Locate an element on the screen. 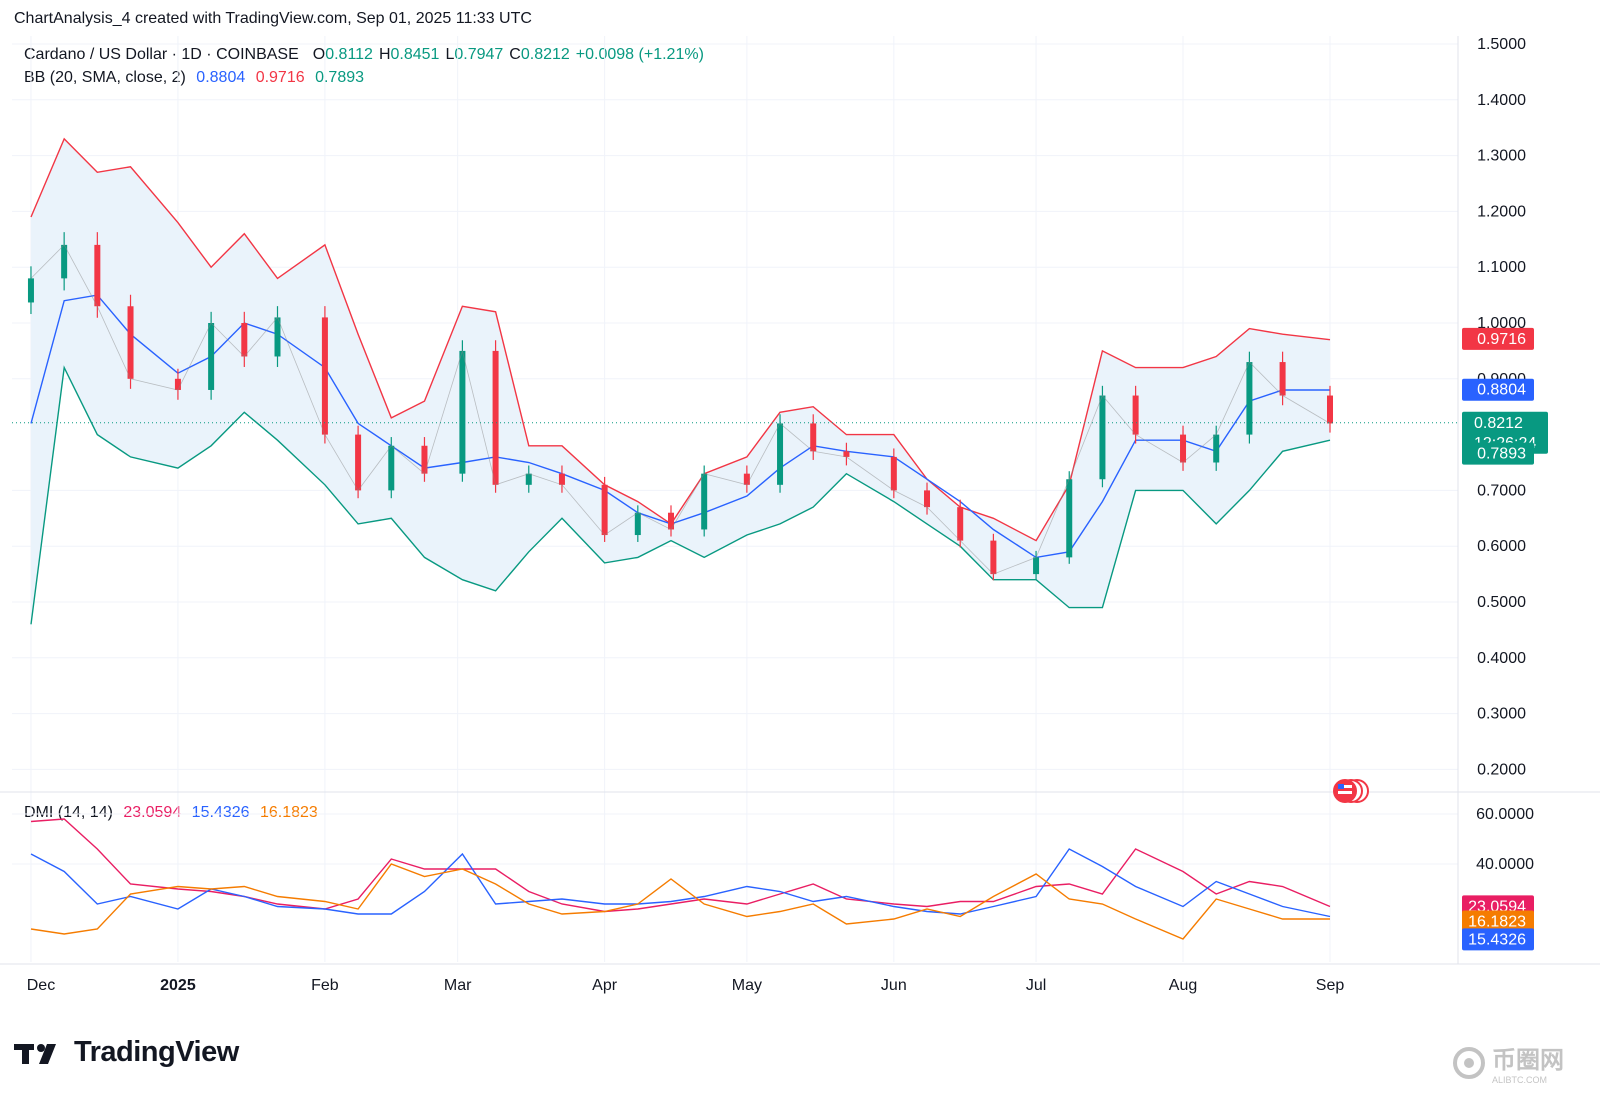 This screenshot has width=1600, height=1102. bb-basis-badge: 0.8804 is located at coordinates (1498, 389).